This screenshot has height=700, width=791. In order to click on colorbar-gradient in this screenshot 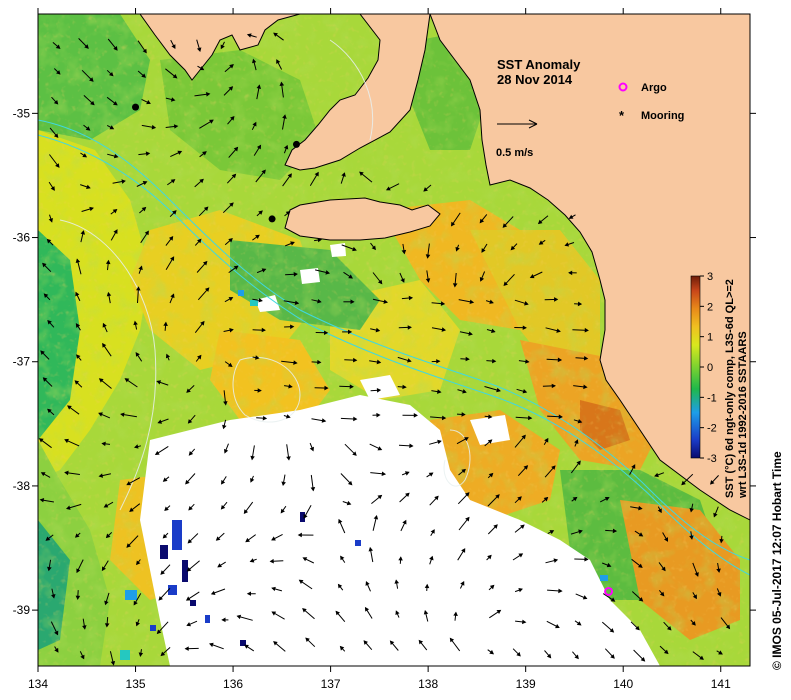, I will do `click(695, 367)`.